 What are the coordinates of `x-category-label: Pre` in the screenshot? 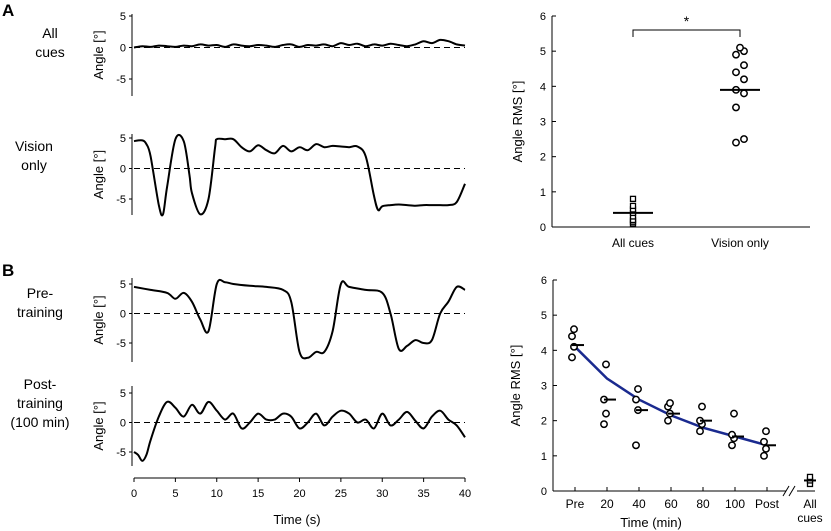 It's located at (575, 504).